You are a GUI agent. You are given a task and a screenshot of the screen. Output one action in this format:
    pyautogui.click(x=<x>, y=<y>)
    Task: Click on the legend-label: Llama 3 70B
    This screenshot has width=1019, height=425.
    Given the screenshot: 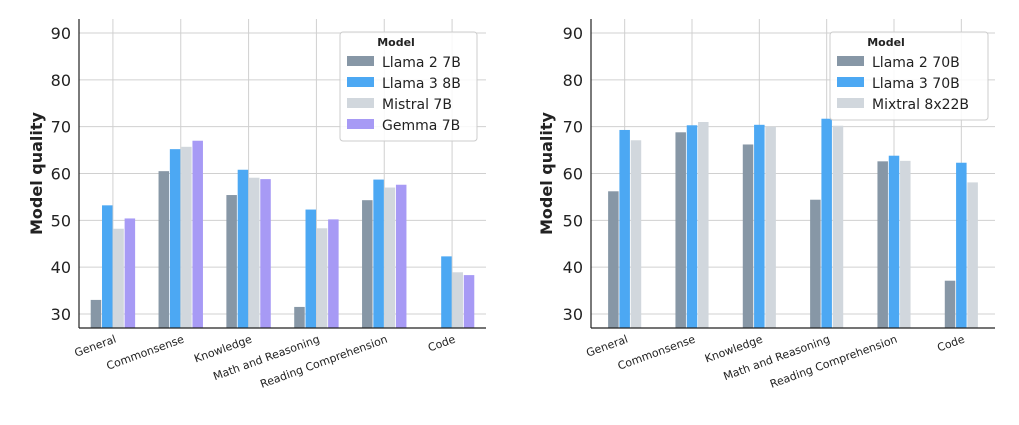 What is the action you would take?
    pyautogui.click(x=916, y=84)
    